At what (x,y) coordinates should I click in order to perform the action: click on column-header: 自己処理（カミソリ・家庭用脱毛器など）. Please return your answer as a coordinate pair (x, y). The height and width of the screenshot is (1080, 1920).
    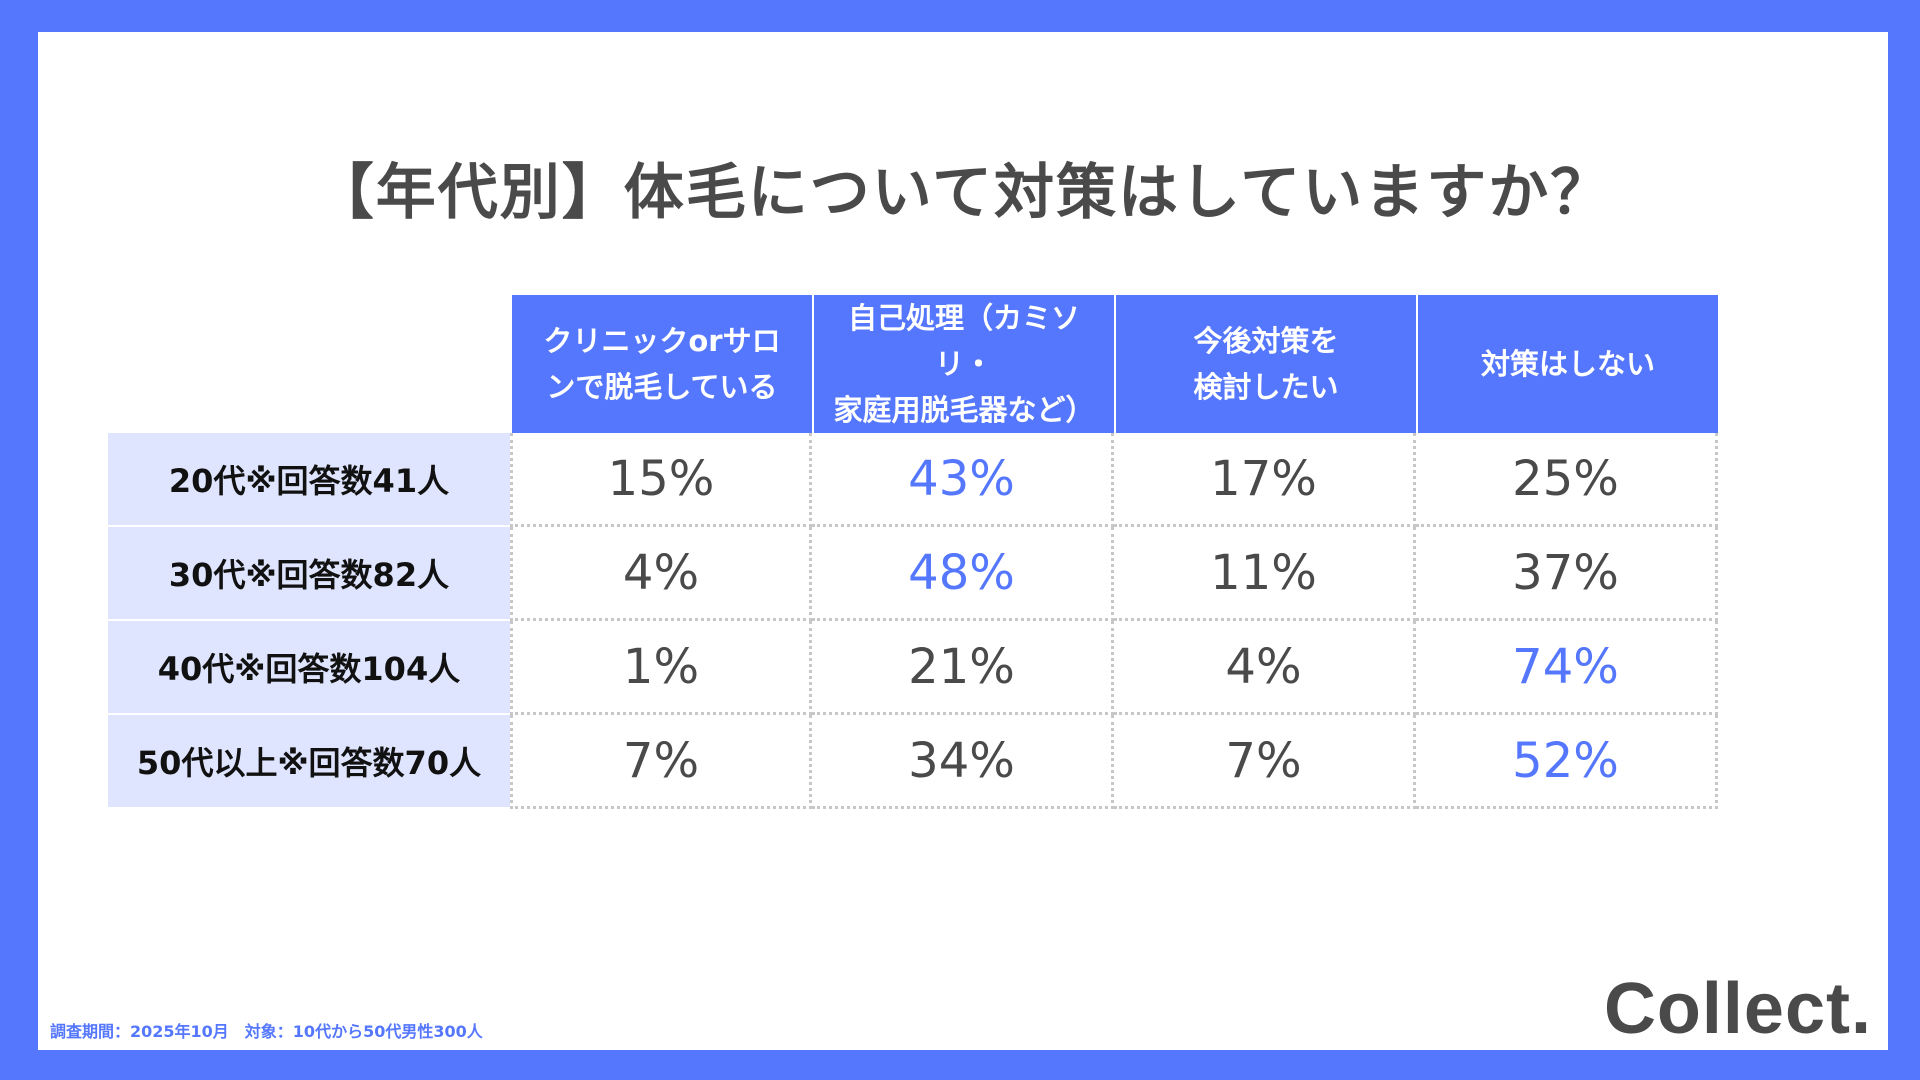
    Looking at the image, I should click on (963, 364).